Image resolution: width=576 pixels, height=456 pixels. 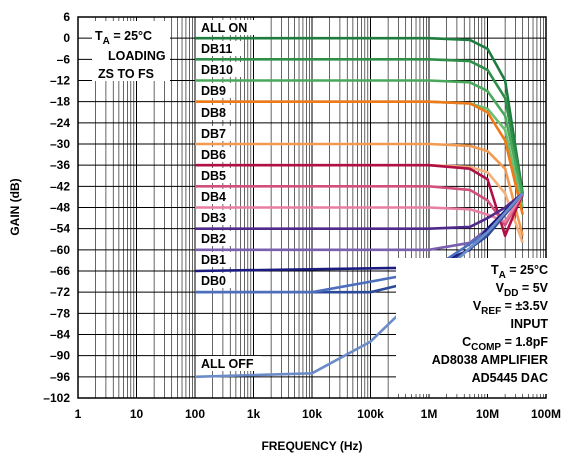 What do you see at coordinates (60, 292) in the screenshot?
I see `y-tick-label: –72` at bounding box center [60, 292].